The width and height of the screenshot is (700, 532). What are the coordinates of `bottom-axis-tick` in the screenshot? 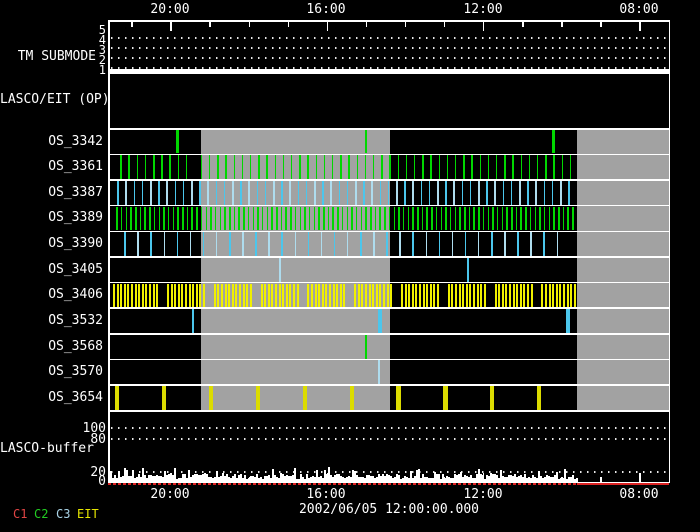 It's located at (601, 479).